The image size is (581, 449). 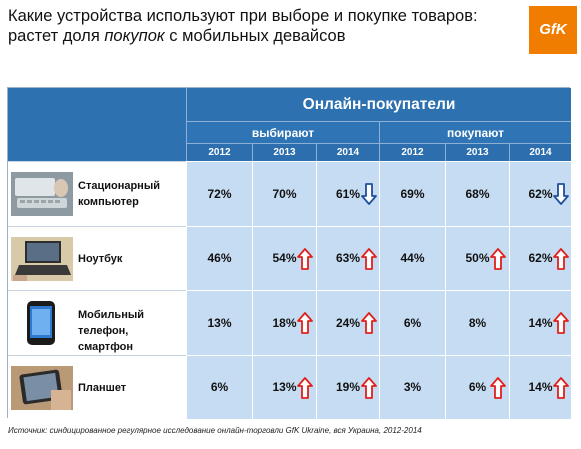 I want to click on value-text: 18%, so click(x=284, y=322).